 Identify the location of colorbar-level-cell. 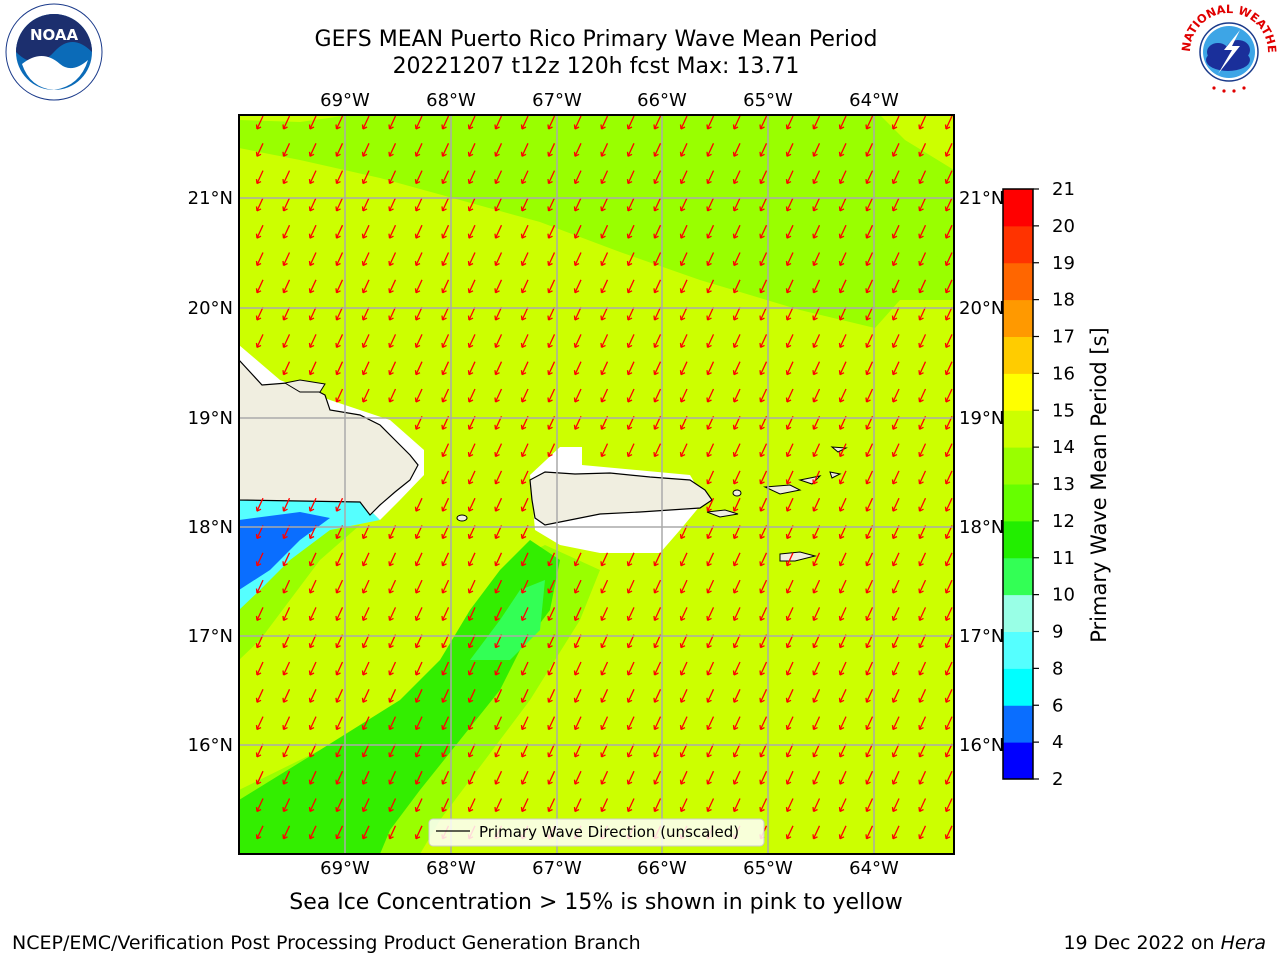
(1018, 429).